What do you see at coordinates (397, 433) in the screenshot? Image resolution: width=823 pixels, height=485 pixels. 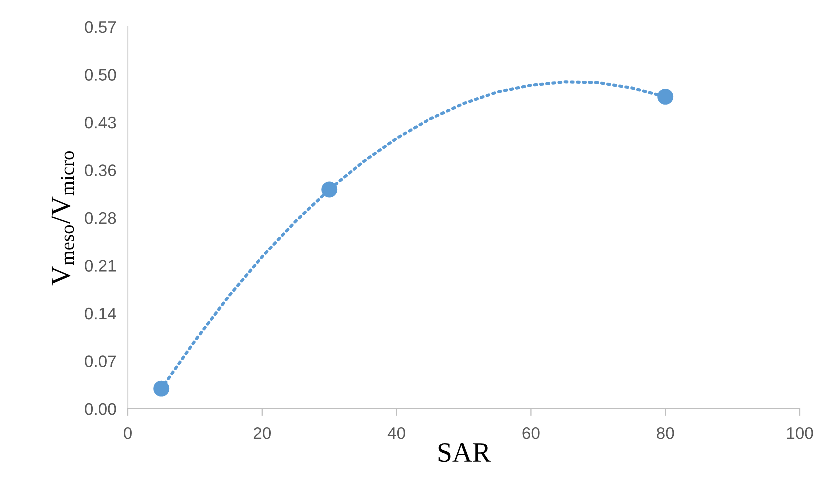 I see `x-tick-label: 40` at bounding box center [397, 433].